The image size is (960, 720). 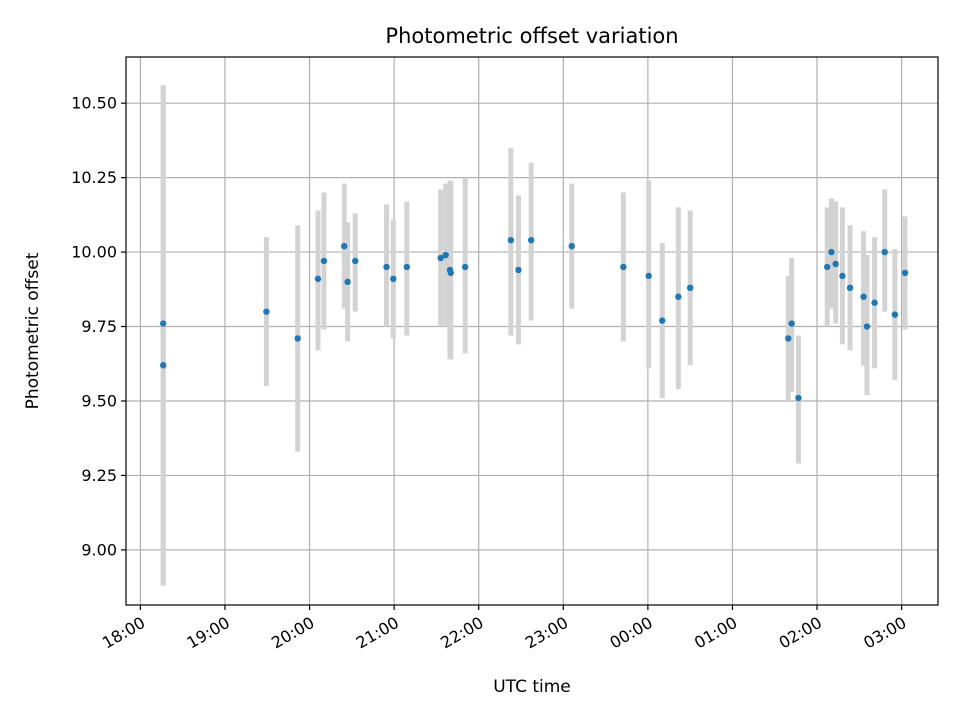 What do you see at coordinates (99, 400) in the screenshot?
I see `y-tick-label: 9.50` at bounding box center [99, 400].